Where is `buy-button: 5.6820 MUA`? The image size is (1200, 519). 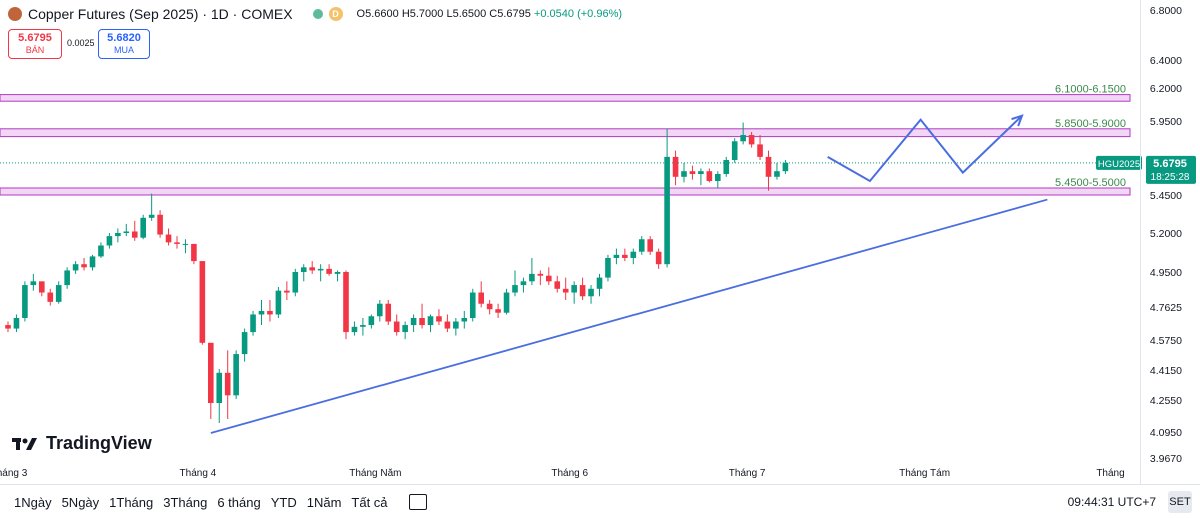 buy-button: 5.6820 MUA is located at coordinates (124, 44).